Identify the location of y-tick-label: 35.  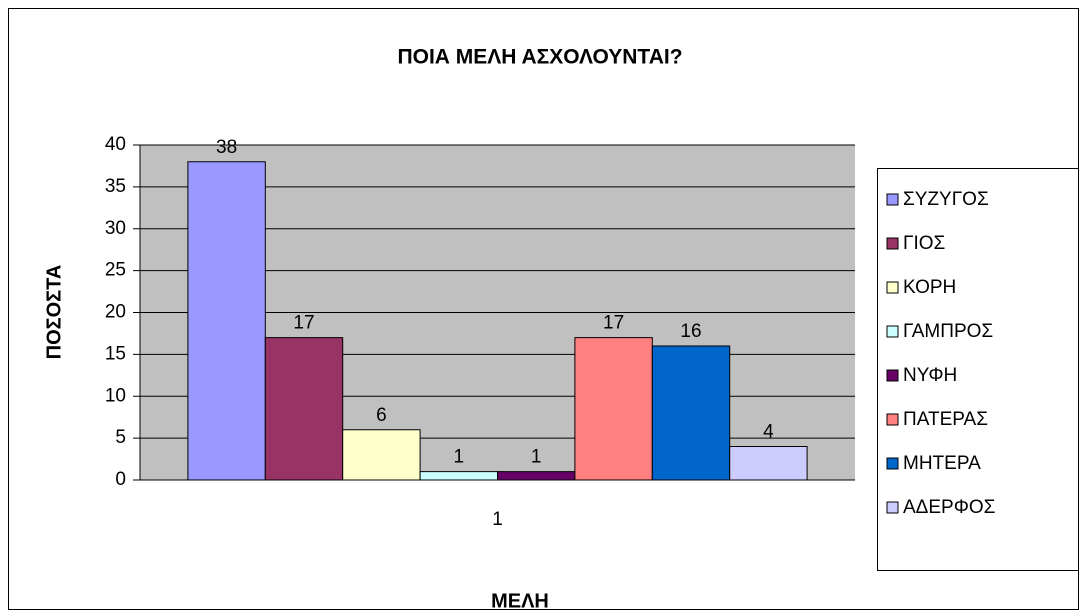
(115, 186).